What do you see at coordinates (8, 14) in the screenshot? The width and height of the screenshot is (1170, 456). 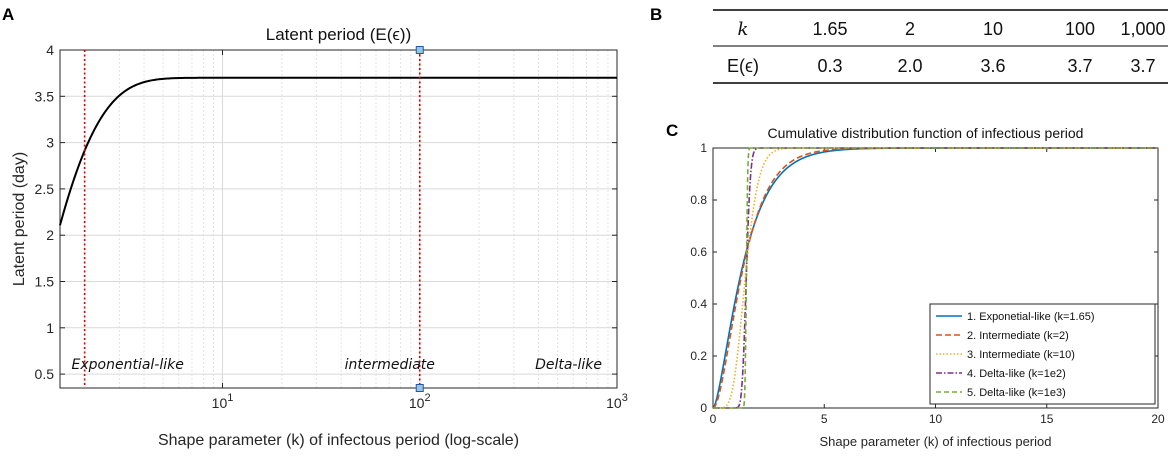 I see `panel-letter-a: A` at bounding box center [8, 14].